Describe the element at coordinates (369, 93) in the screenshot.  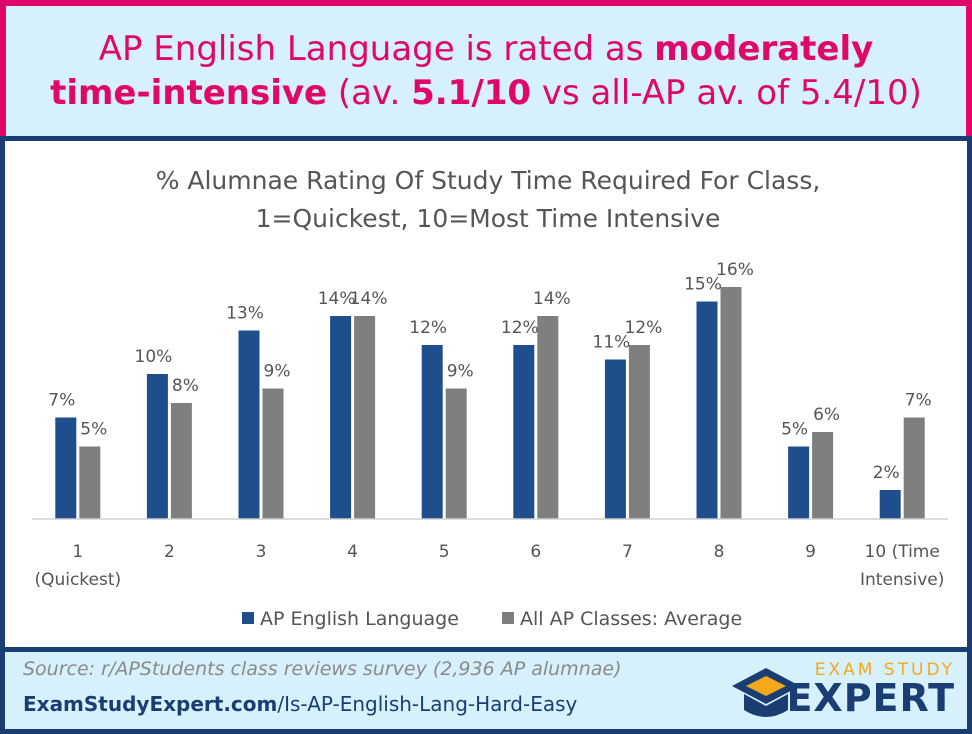
I see `headline-part2: (av.` at that location.